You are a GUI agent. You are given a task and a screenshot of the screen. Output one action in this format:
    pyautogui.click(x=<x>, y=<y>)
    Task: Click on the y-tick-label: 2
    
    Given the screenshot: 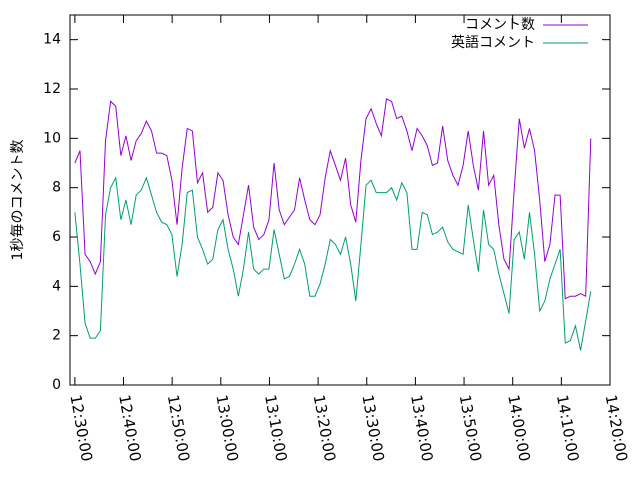 What is the action you would take?
    pyautogui.click(x=56, y=336)
    